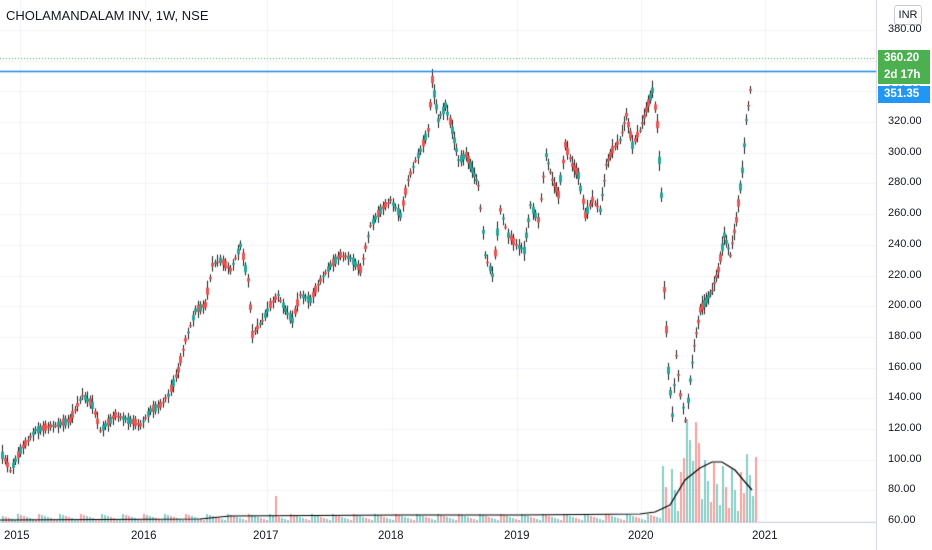 Image resolution: width=932 pixels, height=550 pixels. Describe the element at coordinates (905, 121) in the screenshot. I see `price-axis-label: 320.00` at that location.